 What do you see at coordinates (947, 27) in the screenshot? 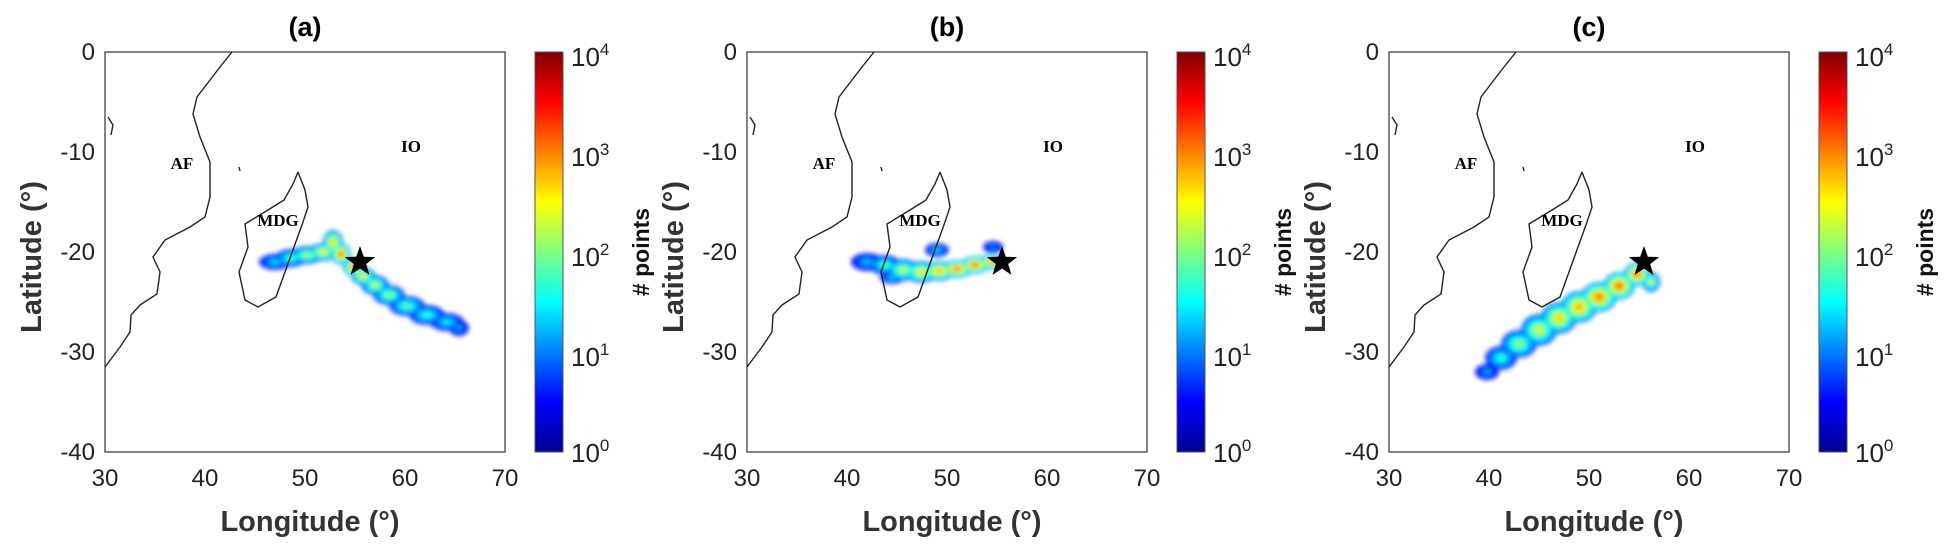
I see `panel-title: (b)` at bounding box center [947, 27].